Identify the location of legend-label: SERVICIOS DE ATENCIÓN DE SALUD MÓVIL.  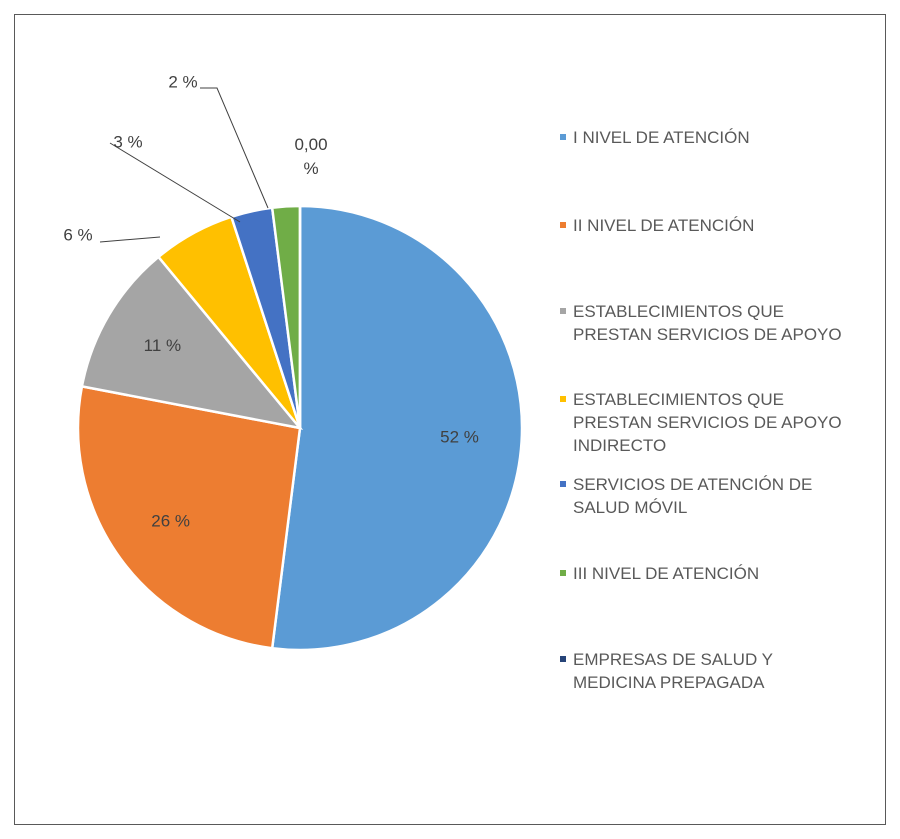
(693, 496).